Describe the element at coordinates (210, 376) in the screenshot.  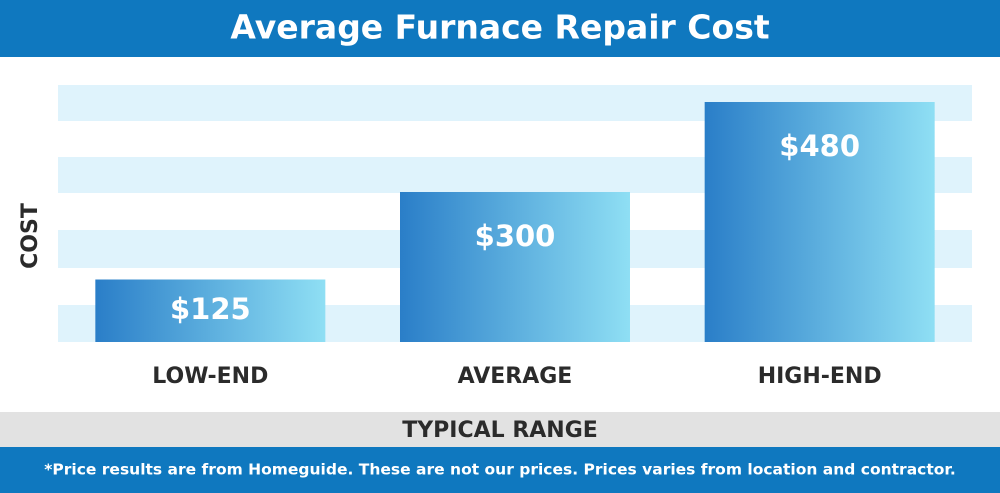
I see `x-tick-label: LOW-END` at that location.